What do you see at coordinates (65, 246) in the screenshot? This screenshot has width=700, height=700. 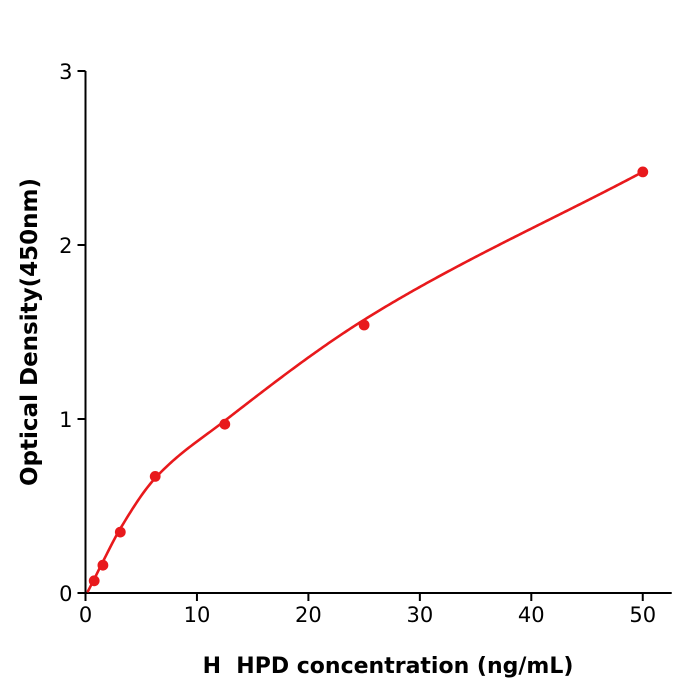 I see `y-tick-label: 2` at bounding box center [65, 246].